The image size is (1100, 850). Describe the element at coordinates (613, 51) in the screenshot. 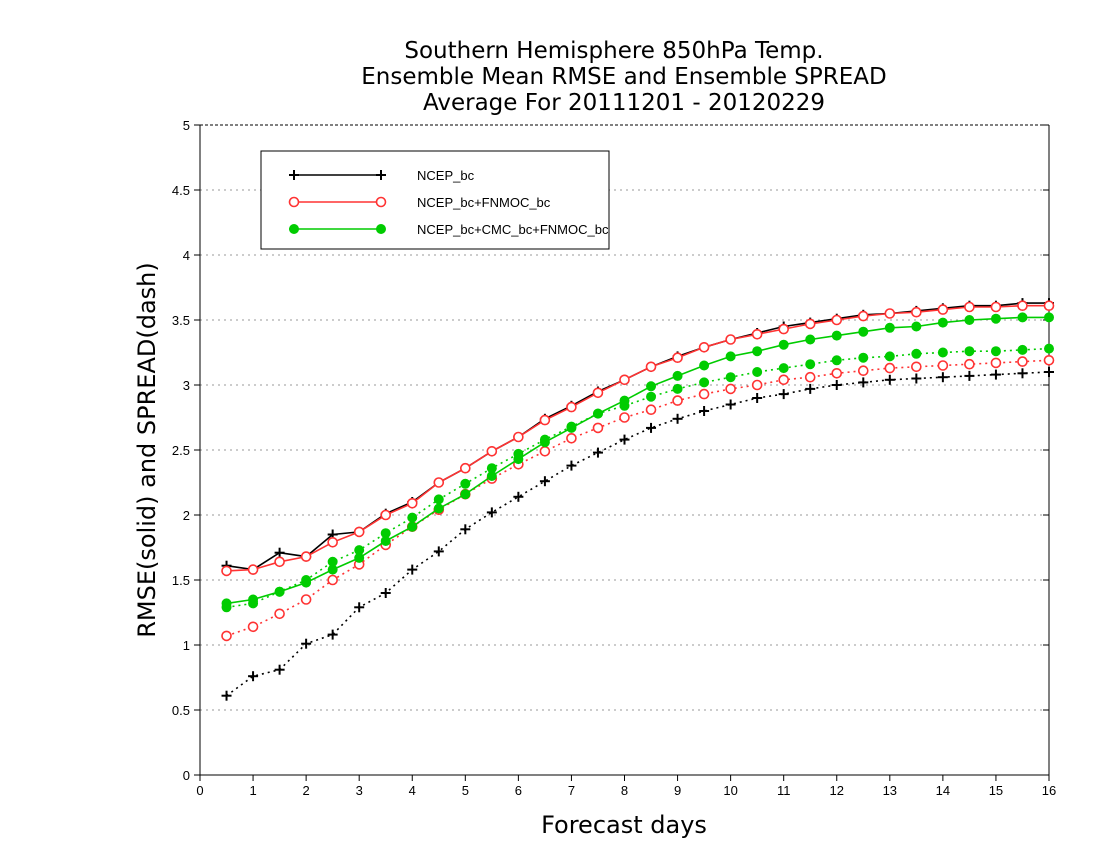

I see `chart-title-line-1: Southern Hemisphere 850hPa Temp.` at that location.